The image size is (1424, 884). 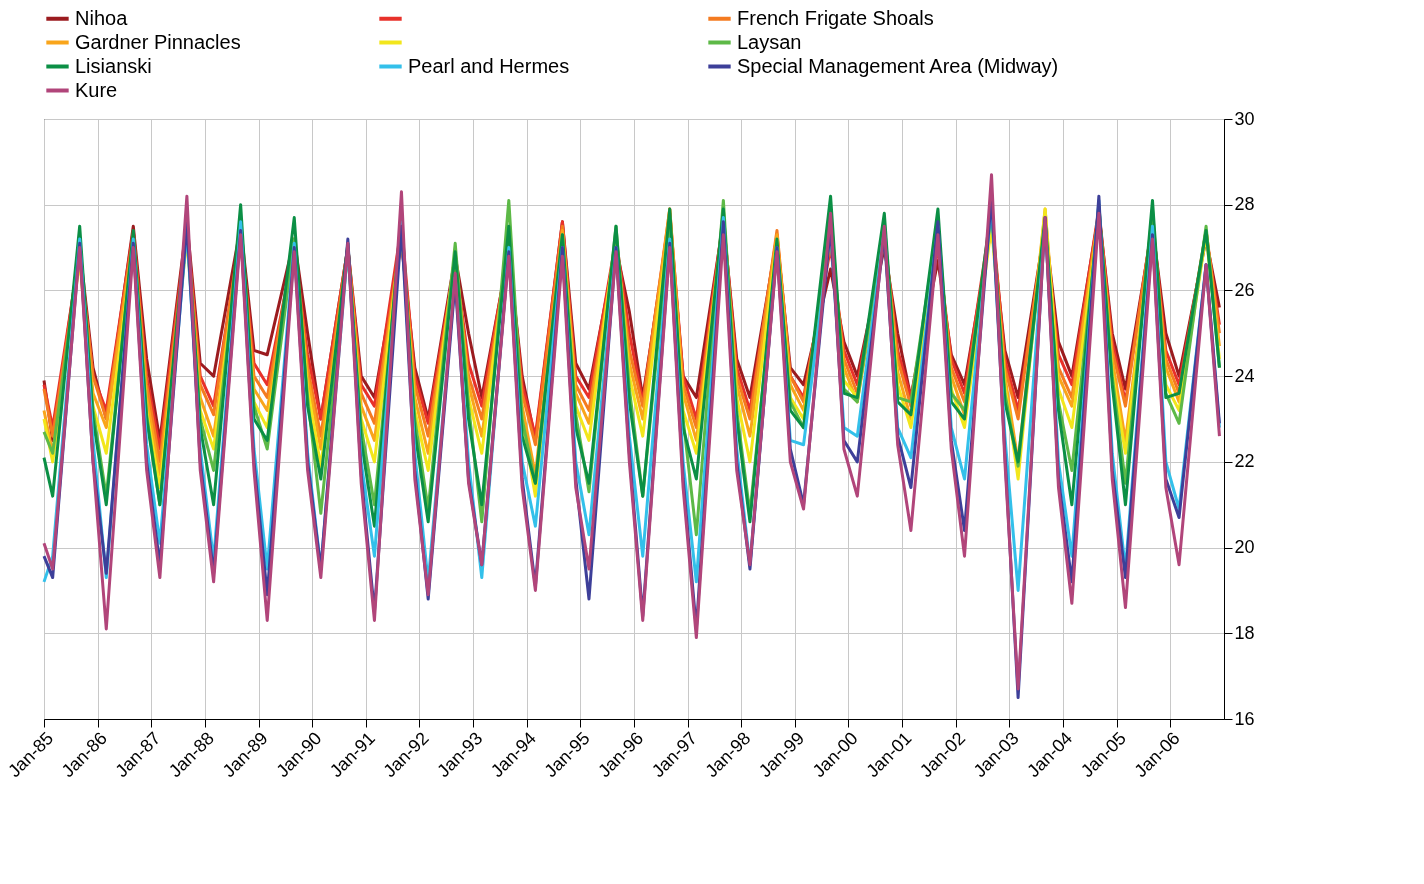 What do you see at coordinates (489, 65) in the screenshot?
I see `legend-label: Pearl and Hermes` at bounding box center [489, 65].